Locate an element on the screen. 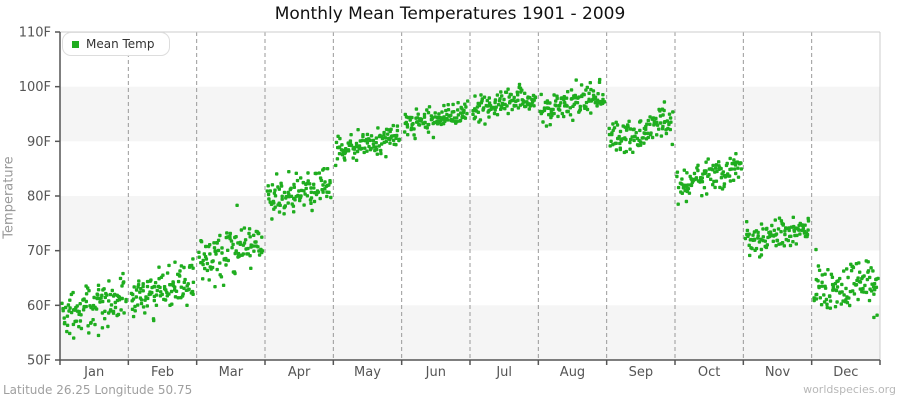  x-tick-label: May is located at coordinates (367, 372).